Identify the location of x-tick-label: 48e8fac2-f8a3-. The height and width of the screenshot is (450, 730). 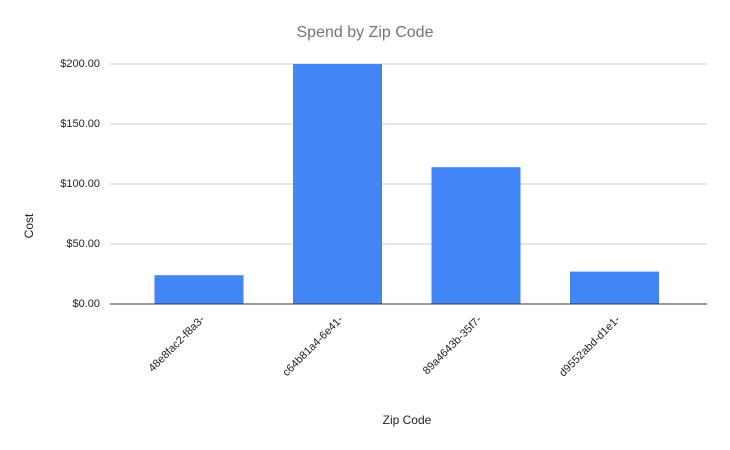
(176, 343).